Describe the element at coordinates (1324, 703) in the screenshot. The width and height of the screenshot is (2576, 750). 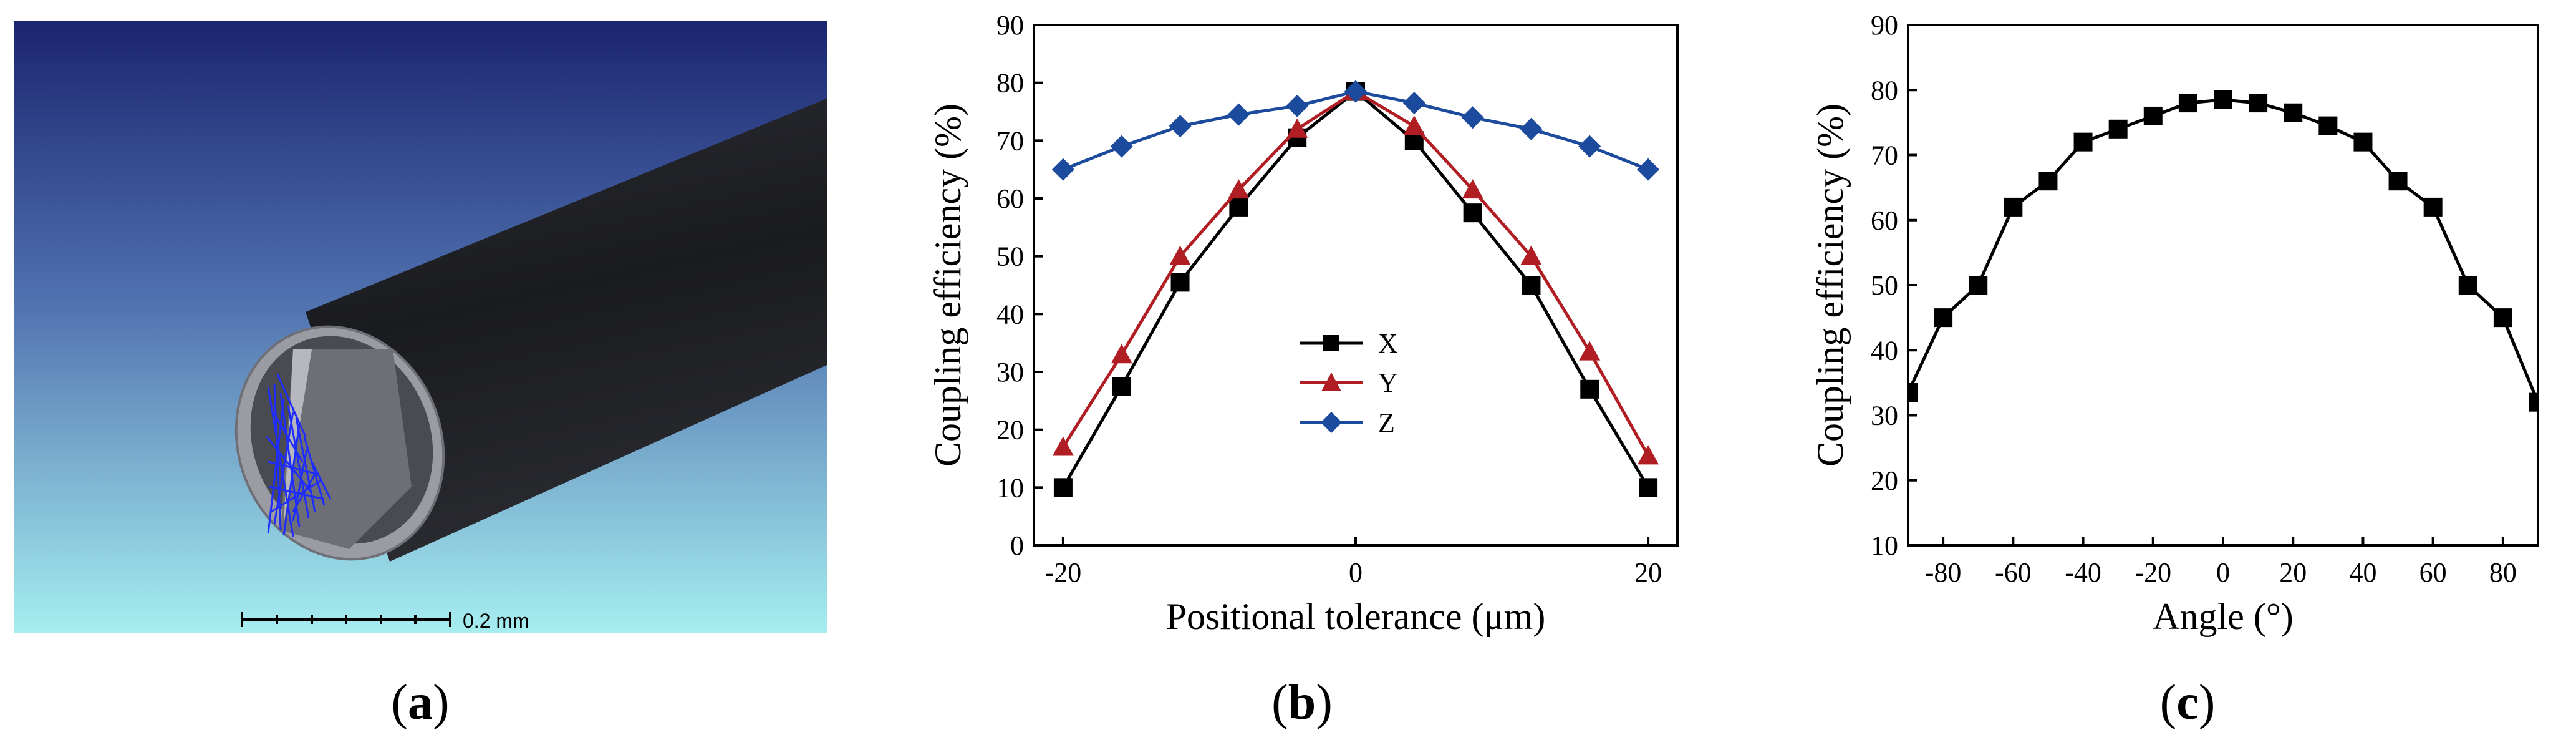
I see `panel-b-label-close: )` at that location.